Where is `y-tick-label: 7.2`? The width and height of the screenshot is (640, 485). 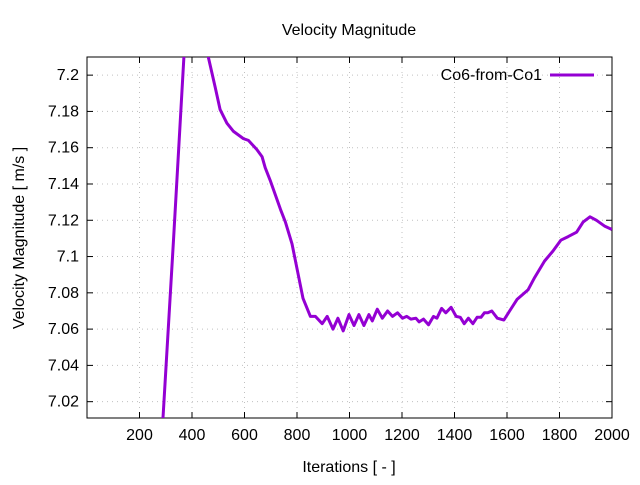 y-tick-label: 7.2 is located at coordinates (68, 75).